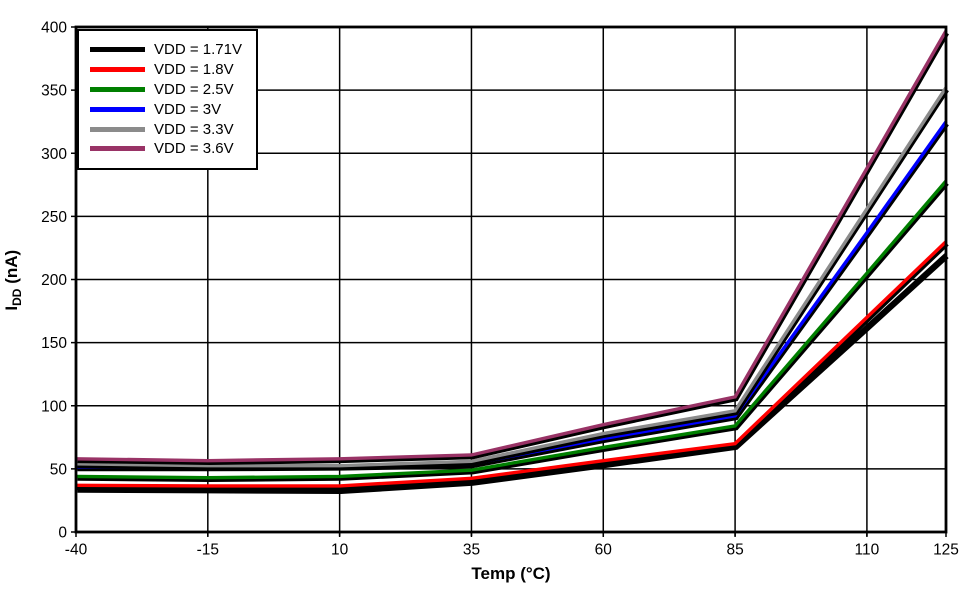 The image size is (978, 597). Describe the element at coordinates (471, 549) in the screenshot. I see `x-tick-label: 35` at that location.